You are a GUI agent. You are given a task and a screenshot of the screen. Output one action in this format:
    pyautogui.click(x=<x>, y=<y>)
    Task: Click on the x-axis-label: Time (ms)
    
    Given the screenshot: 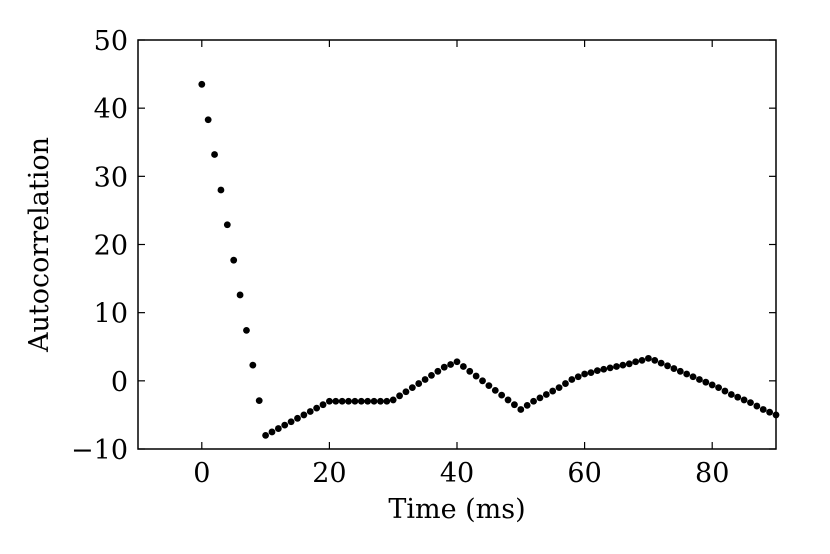 What is the action you would take?
    pyautogui.click(x=456, y=509)
    